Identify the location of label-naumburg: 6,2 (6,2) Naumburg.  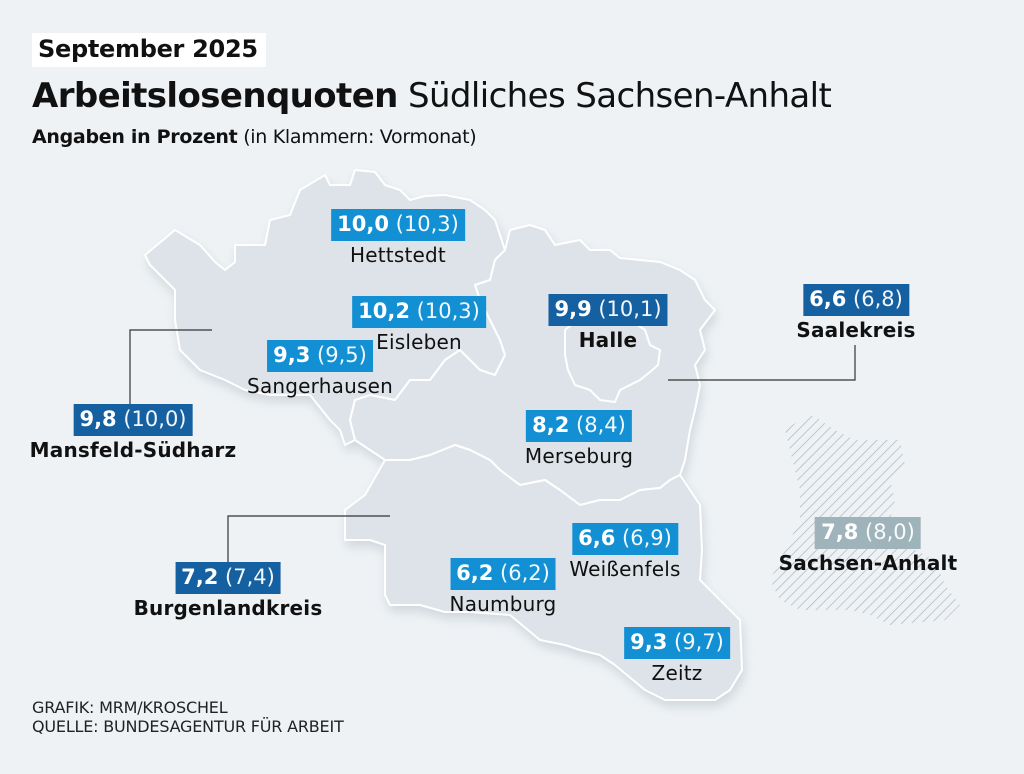
(503, 587).